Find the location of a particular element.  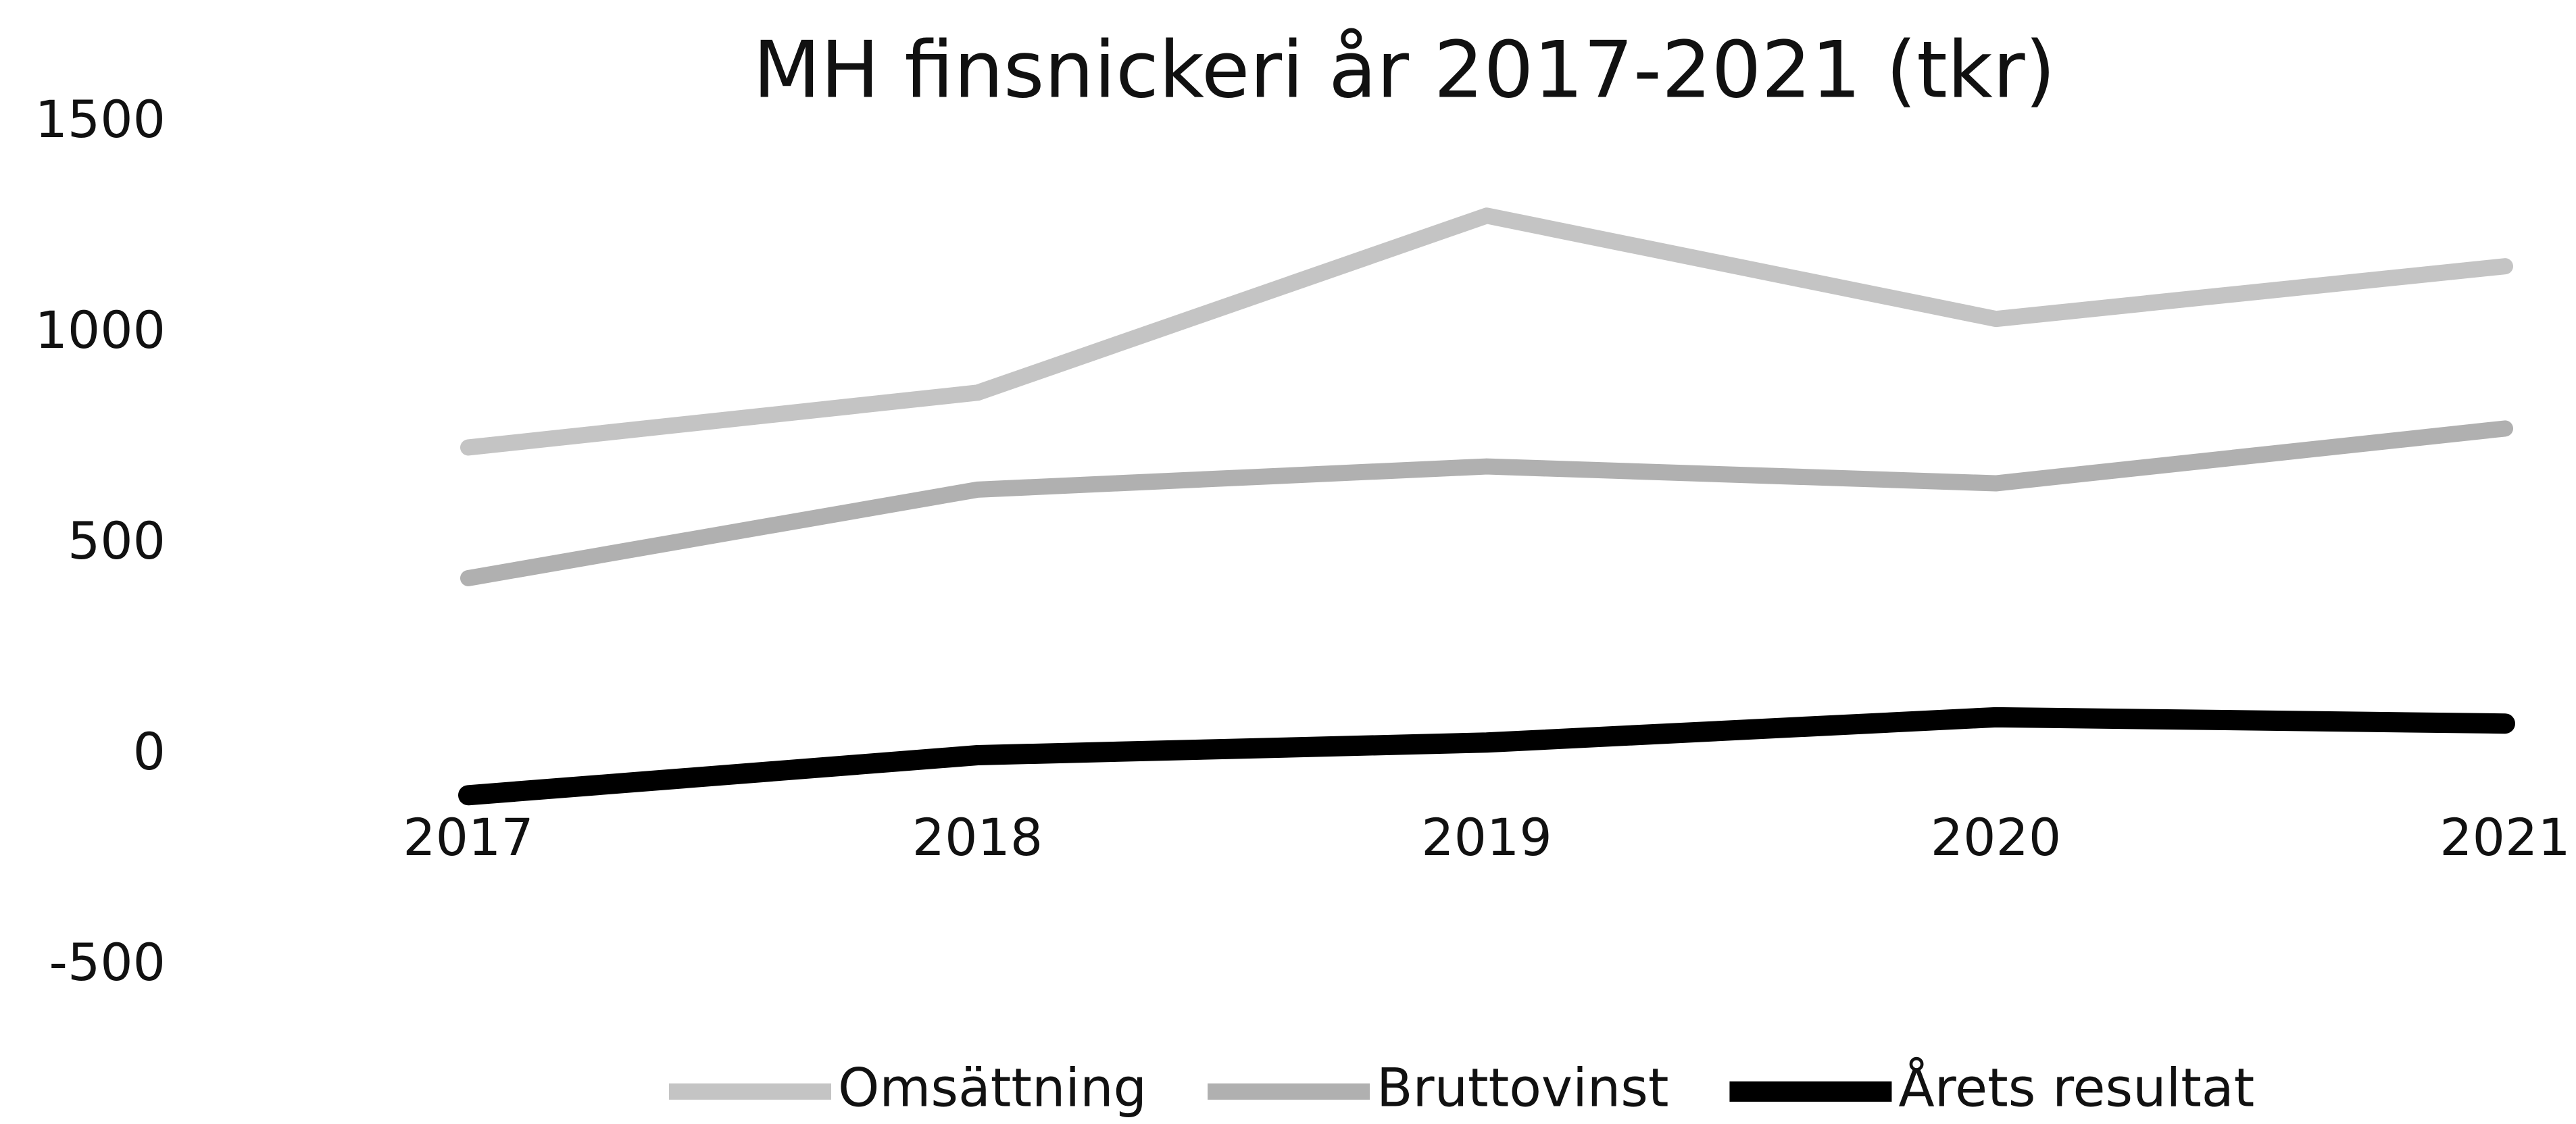

x-tick-label: 2018 is located at coordinates (978, 837).